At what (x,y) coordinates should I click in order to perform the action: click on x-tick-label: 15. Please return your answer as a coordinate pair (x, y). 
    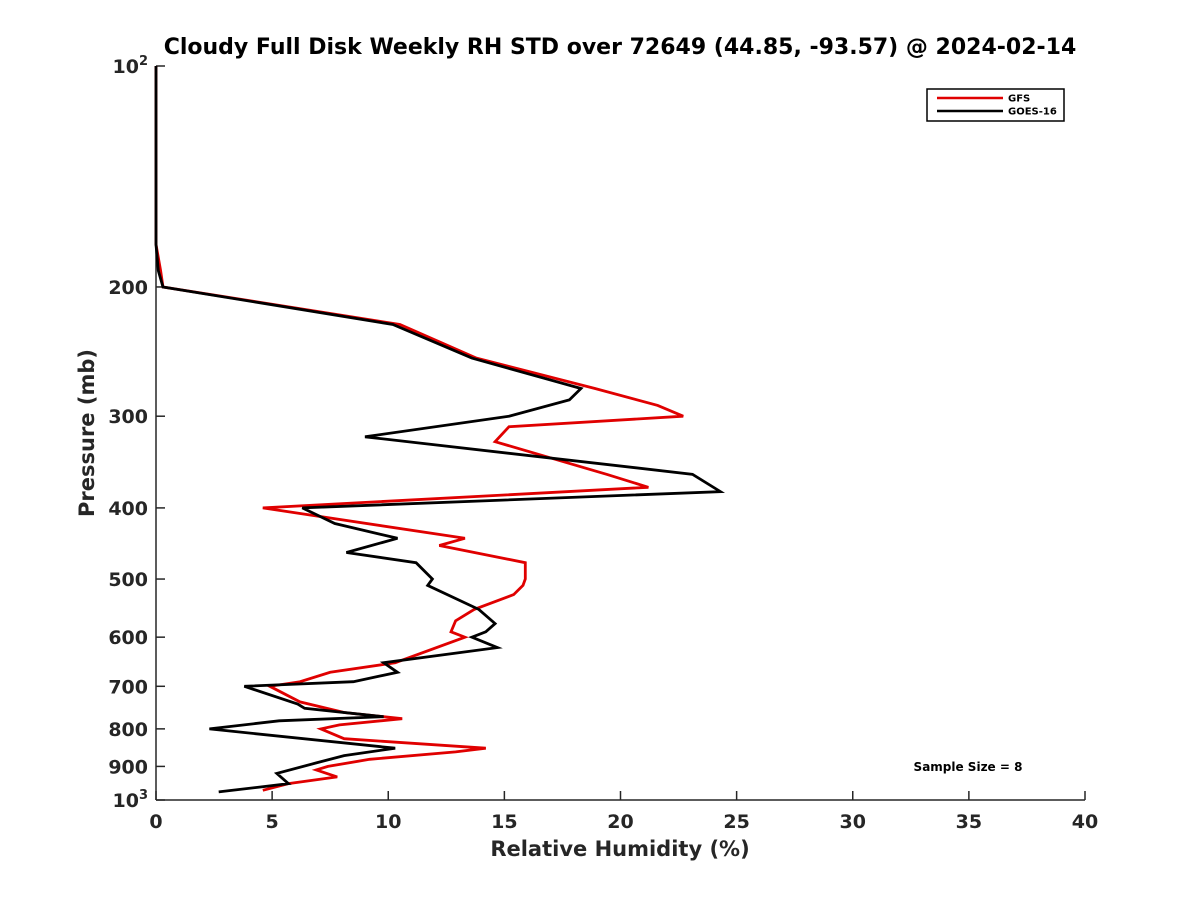
    Looking at the image, I should click on (504, 822).